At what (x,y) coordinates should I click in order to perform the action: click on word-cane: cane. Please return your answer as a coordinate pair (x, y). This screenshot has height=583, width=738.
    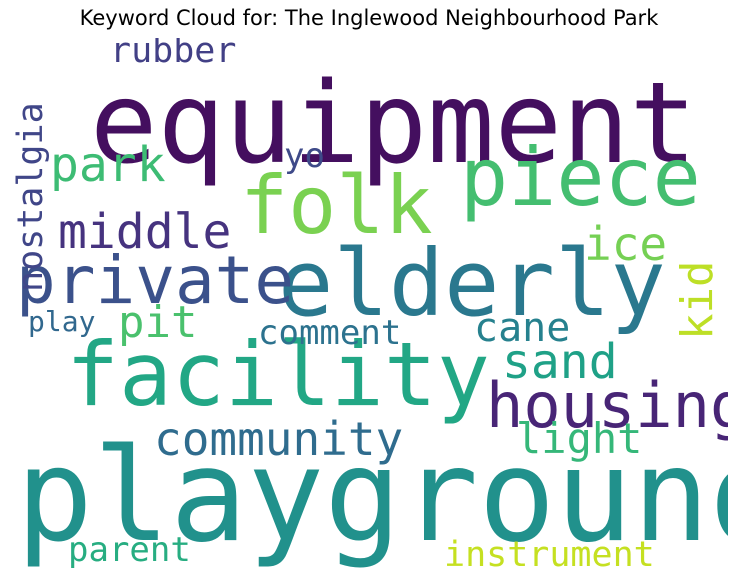
    Looking at the image, I should click on (522, 328).